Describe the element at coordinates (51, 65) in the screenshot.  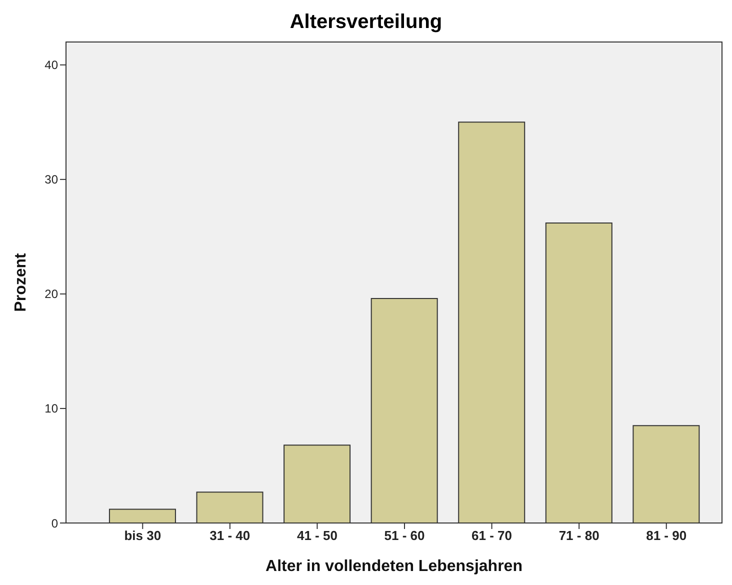
I see `y-tick-label: 40` at that location.